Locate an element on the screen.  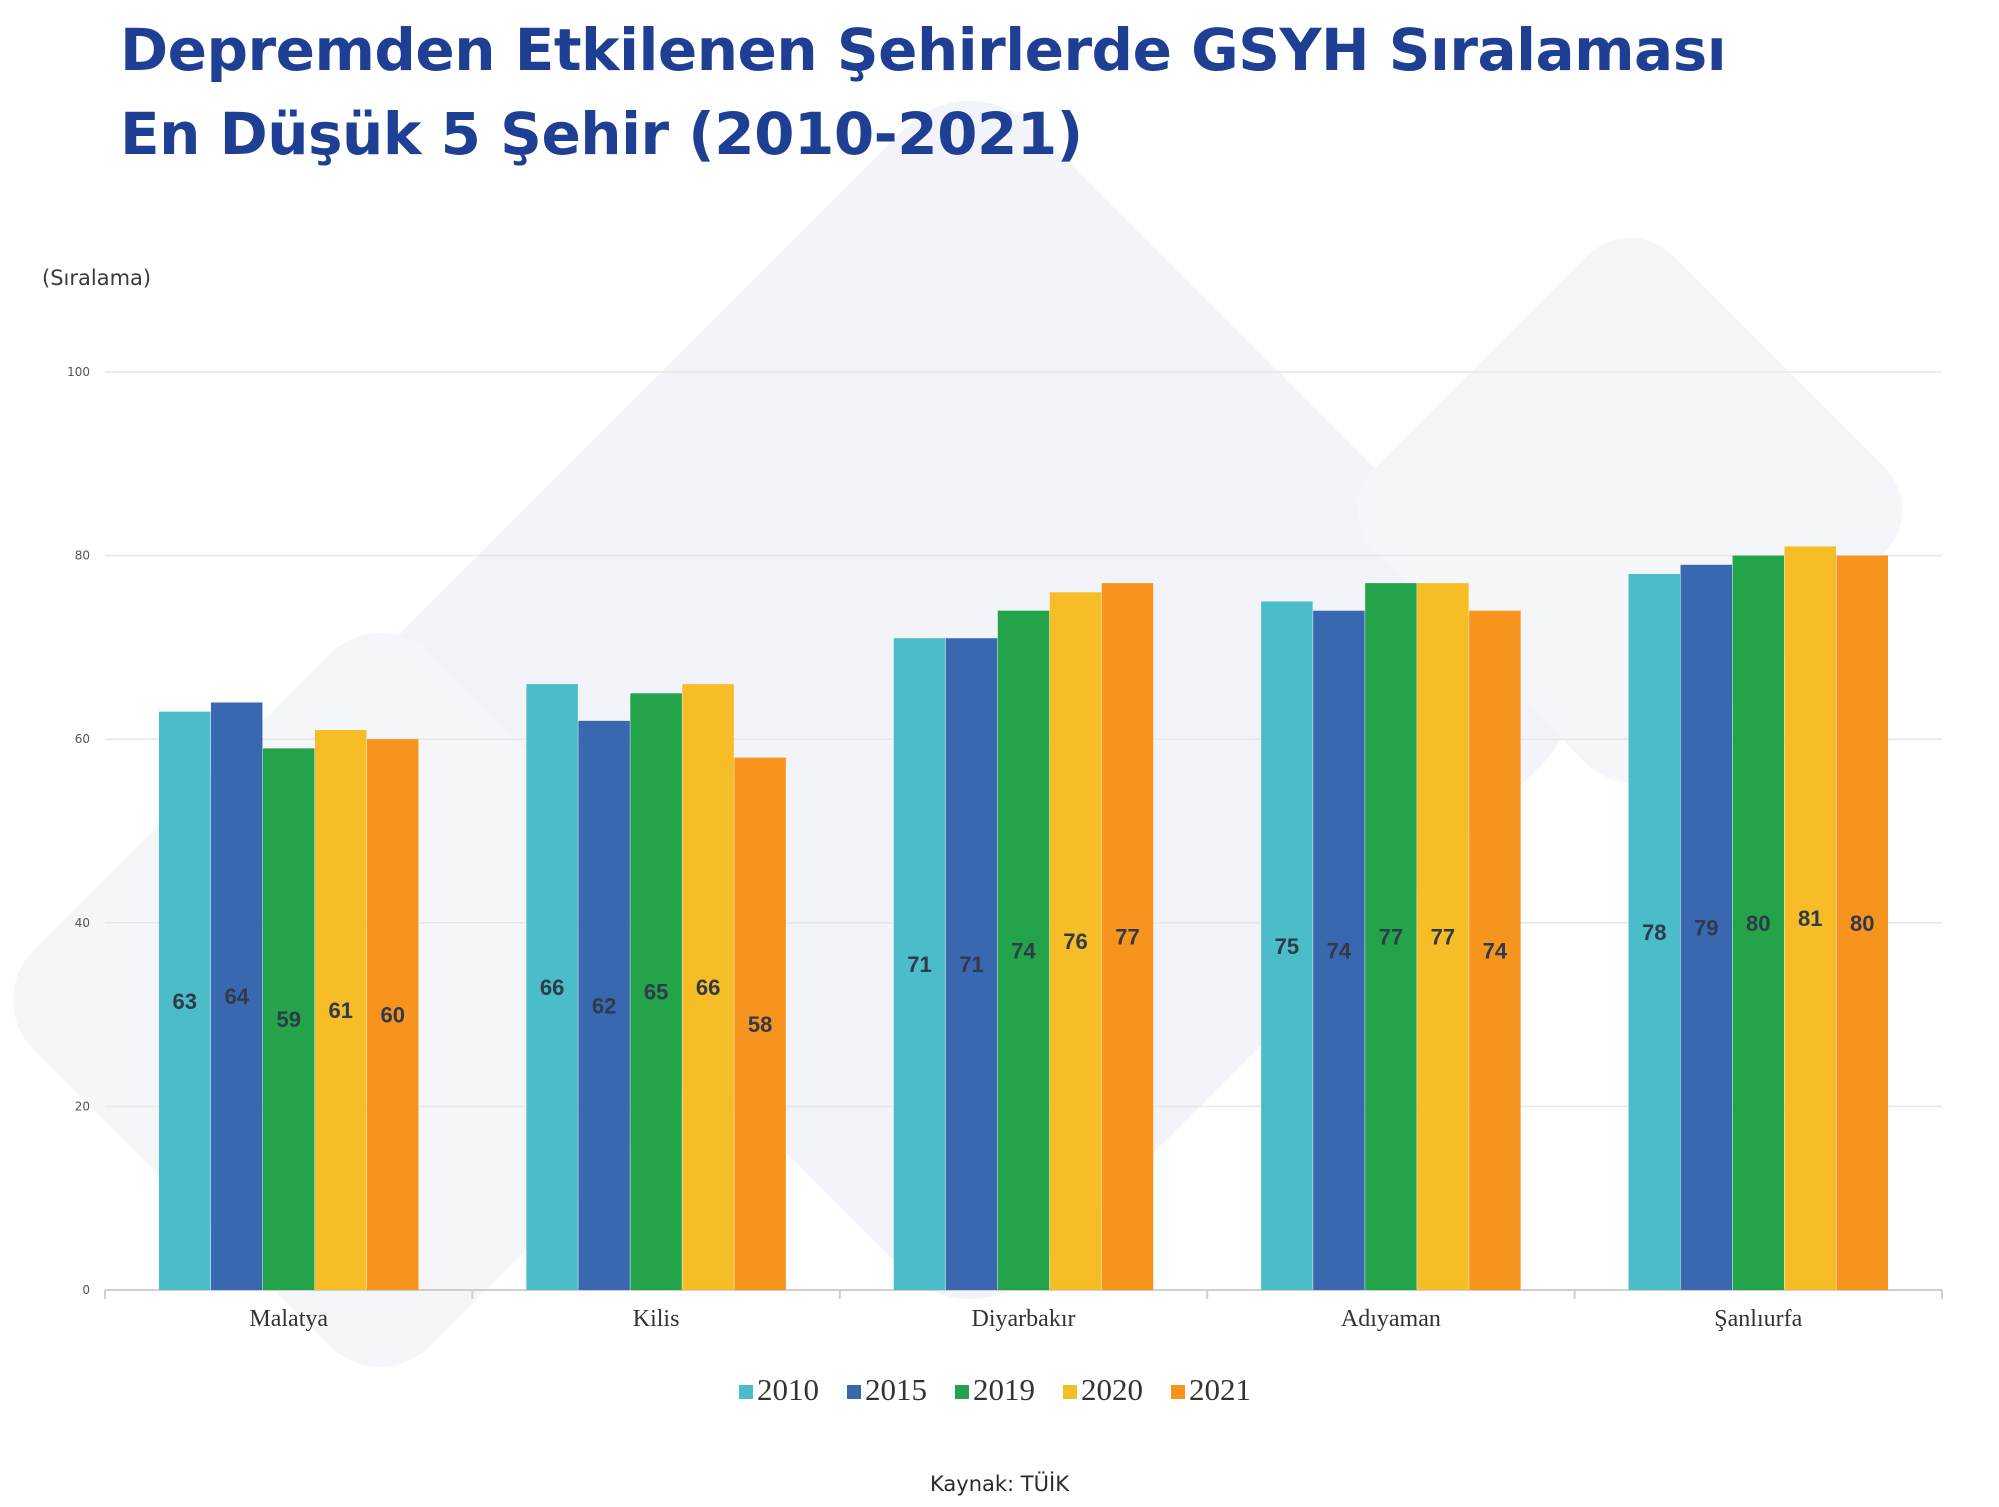
data-label: 61 is located at coordinates (340, 1010).